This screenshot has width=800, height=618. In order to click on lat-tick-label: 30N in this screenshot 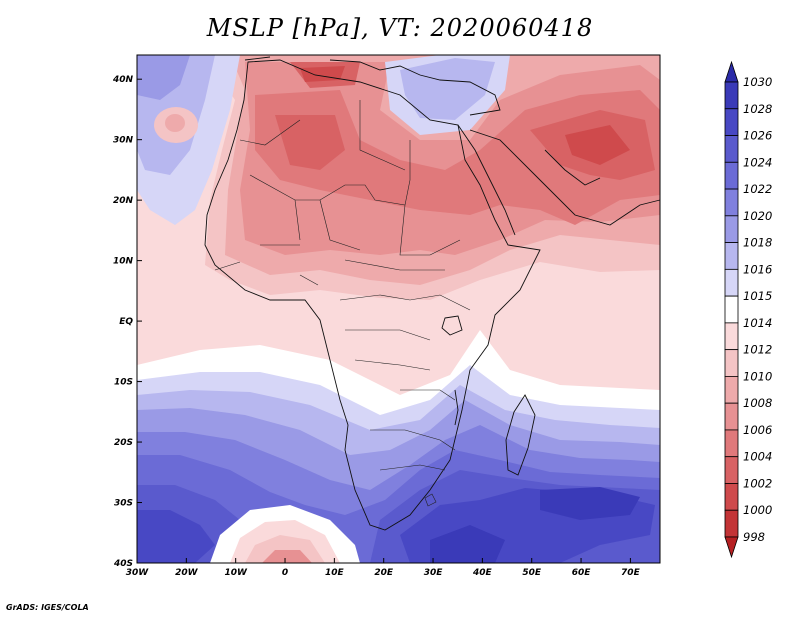, I will do `click(123, 141)`.